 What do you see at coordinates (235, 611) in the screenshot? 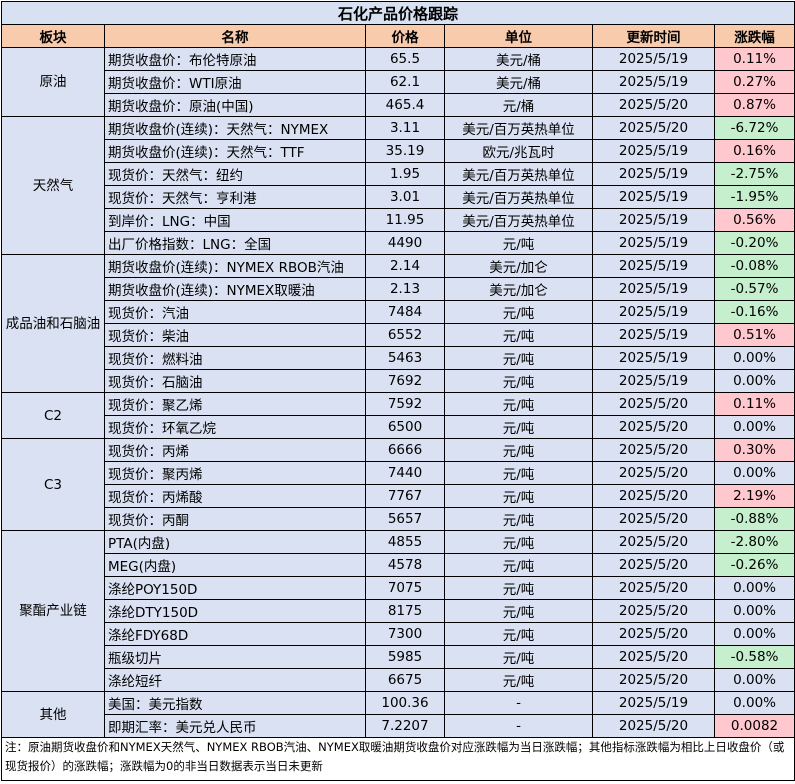
I see `name-cell: 涤纶DTY150D` at bounding box center [235, 611].